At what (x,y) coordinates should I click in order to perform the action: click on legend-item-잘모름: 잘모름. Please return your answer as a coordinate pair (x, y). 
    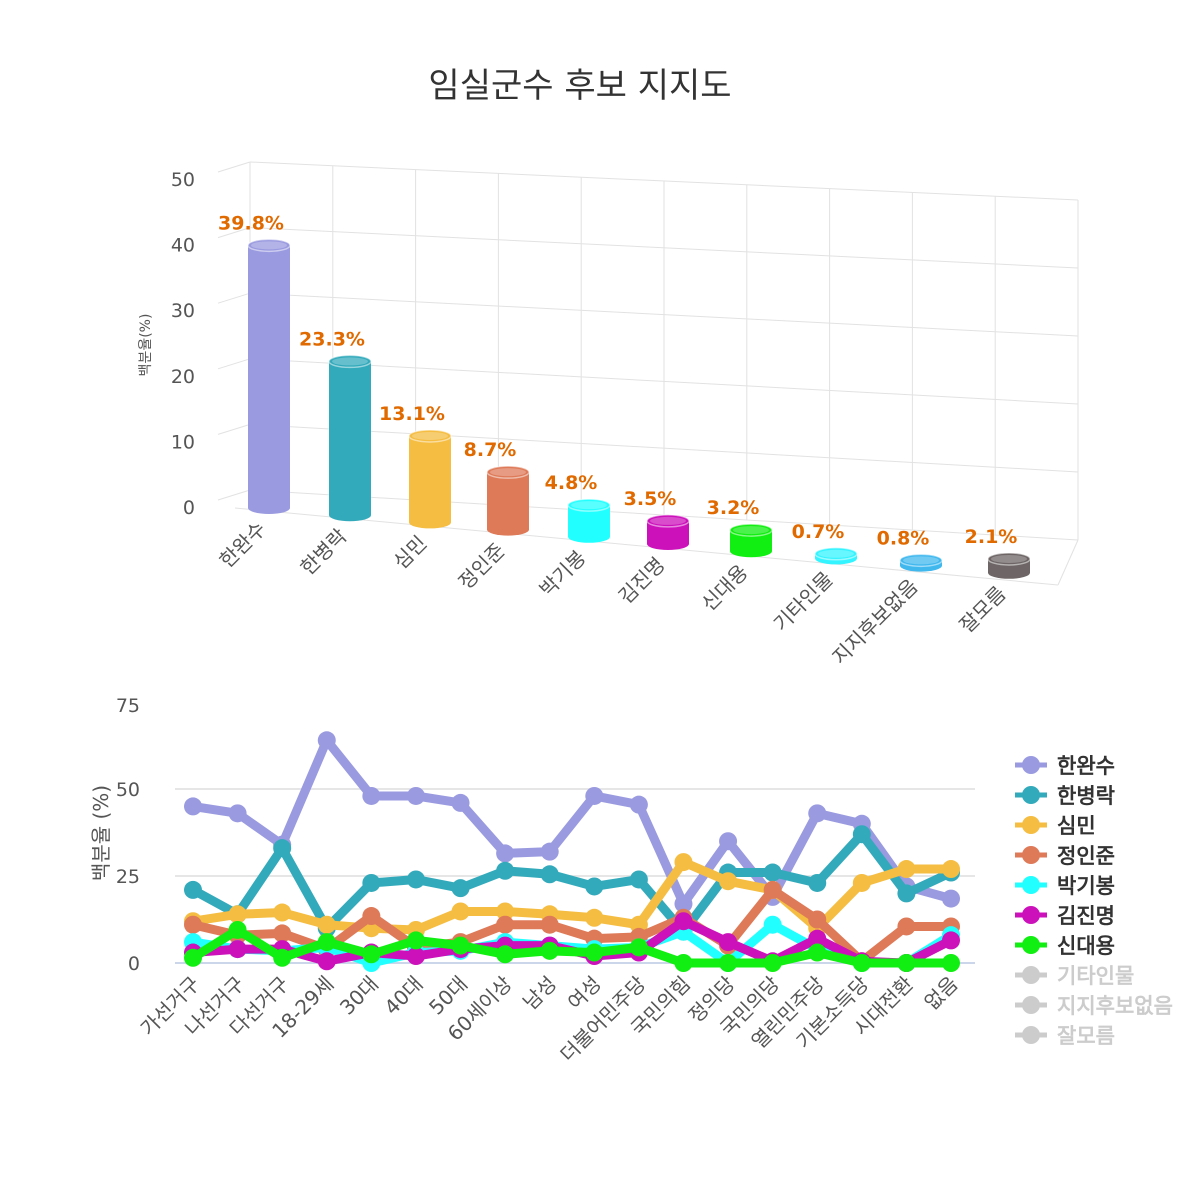
    Looking at the image, I should click on (1065, 1036).